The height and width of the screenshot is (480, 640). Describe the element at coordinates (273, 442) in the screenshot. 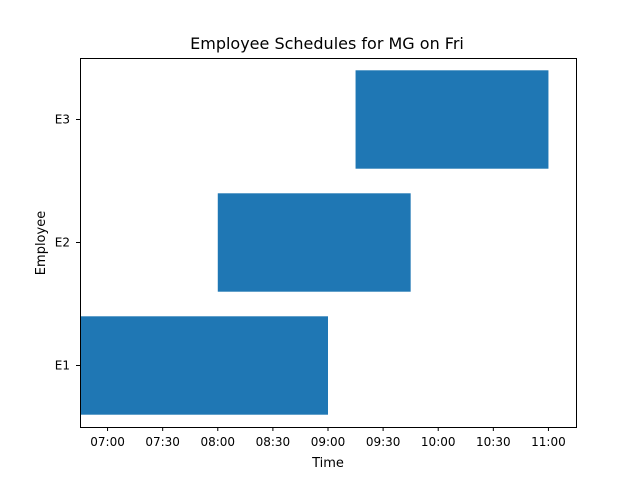

I see `x-tick-label: 08:30` at that location.